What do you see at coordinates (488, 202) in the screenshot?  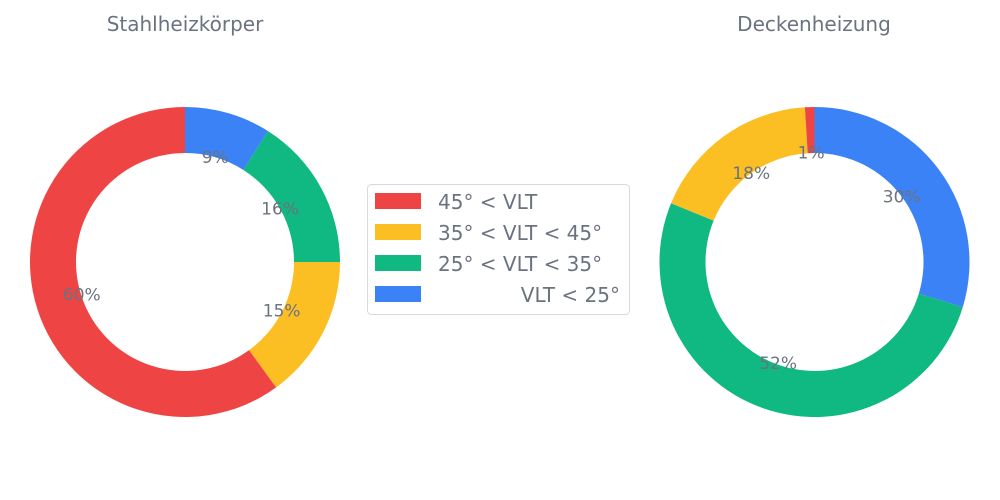 I see `legend-label-1: 45° < VLT` at bounding box center [488, 202].